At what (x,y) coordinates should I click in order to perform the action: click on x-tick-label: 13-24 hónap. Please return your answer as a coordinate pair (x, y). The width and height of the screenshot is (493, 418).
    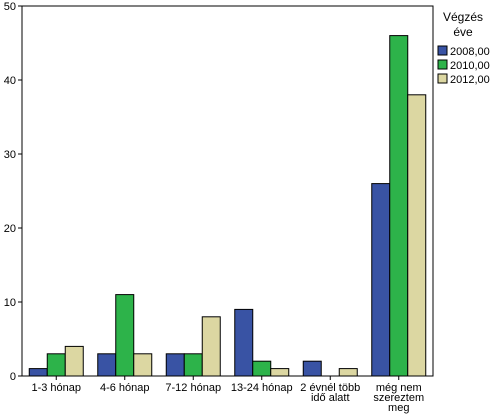
    Looking at the image, I should click on (262, 388).